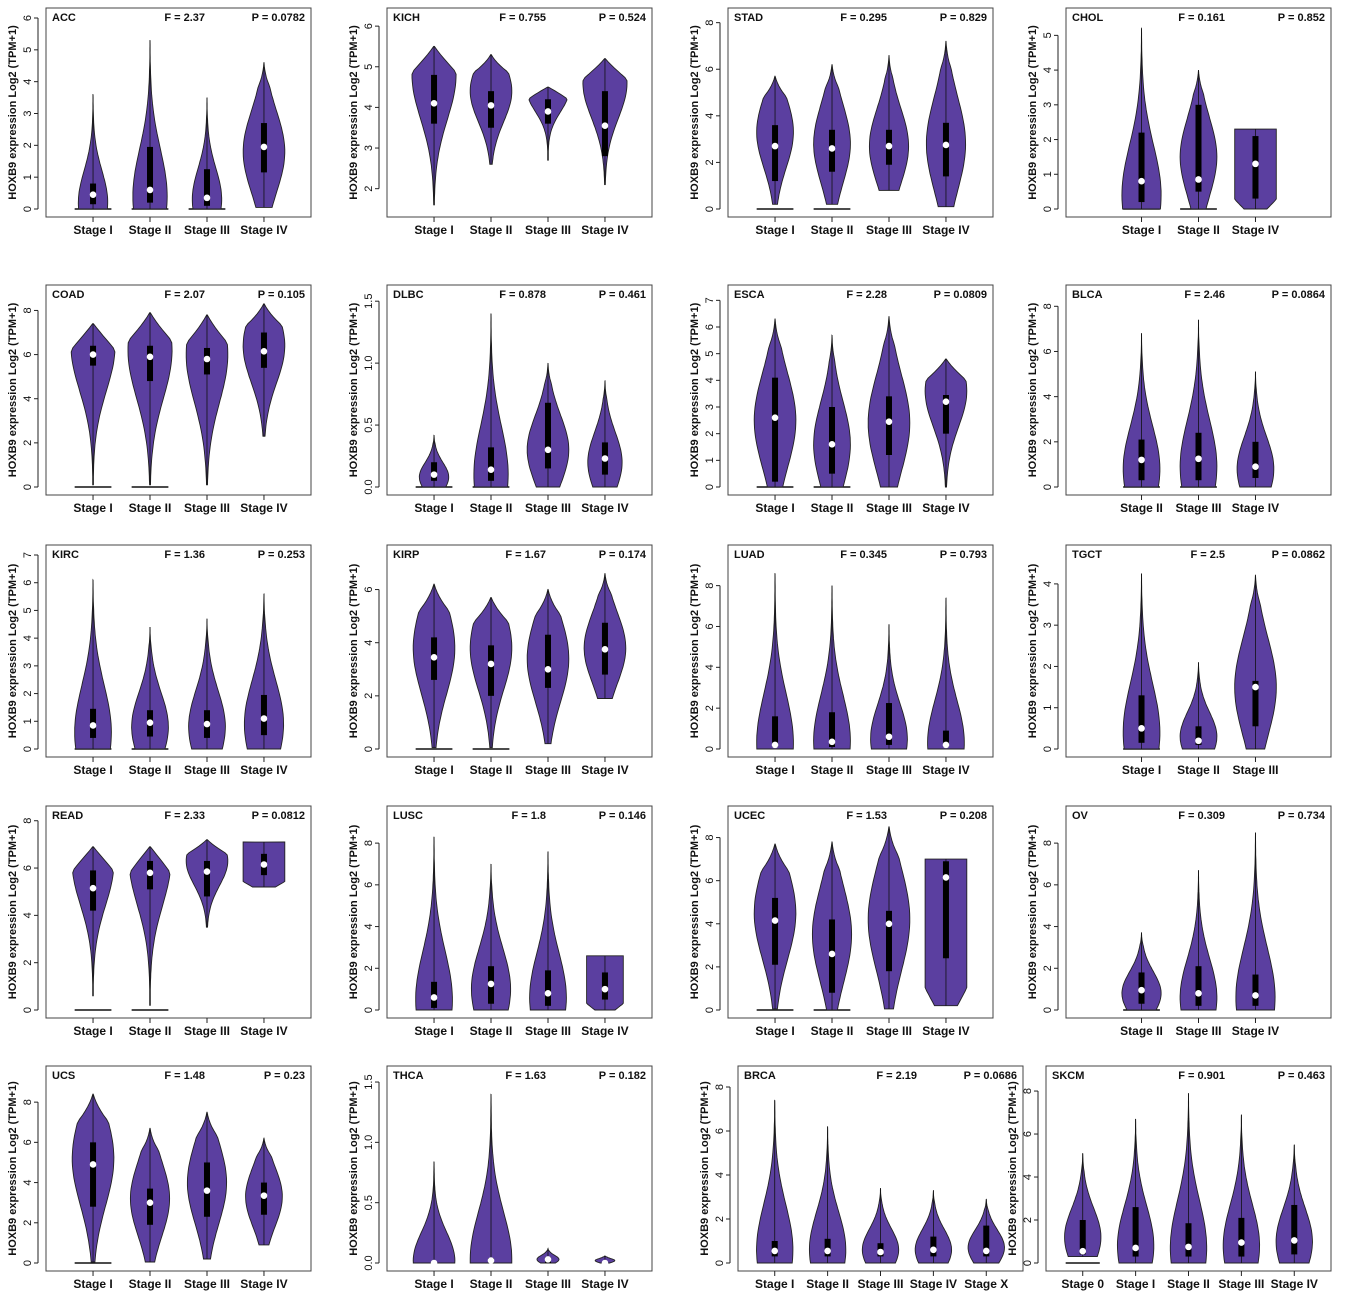 This screenshot has height=1295, width=1359. What do you see at coordinates (748, 18) in the screenshot?
I see `panel-title: STAD` at bounding box center [748, 18].